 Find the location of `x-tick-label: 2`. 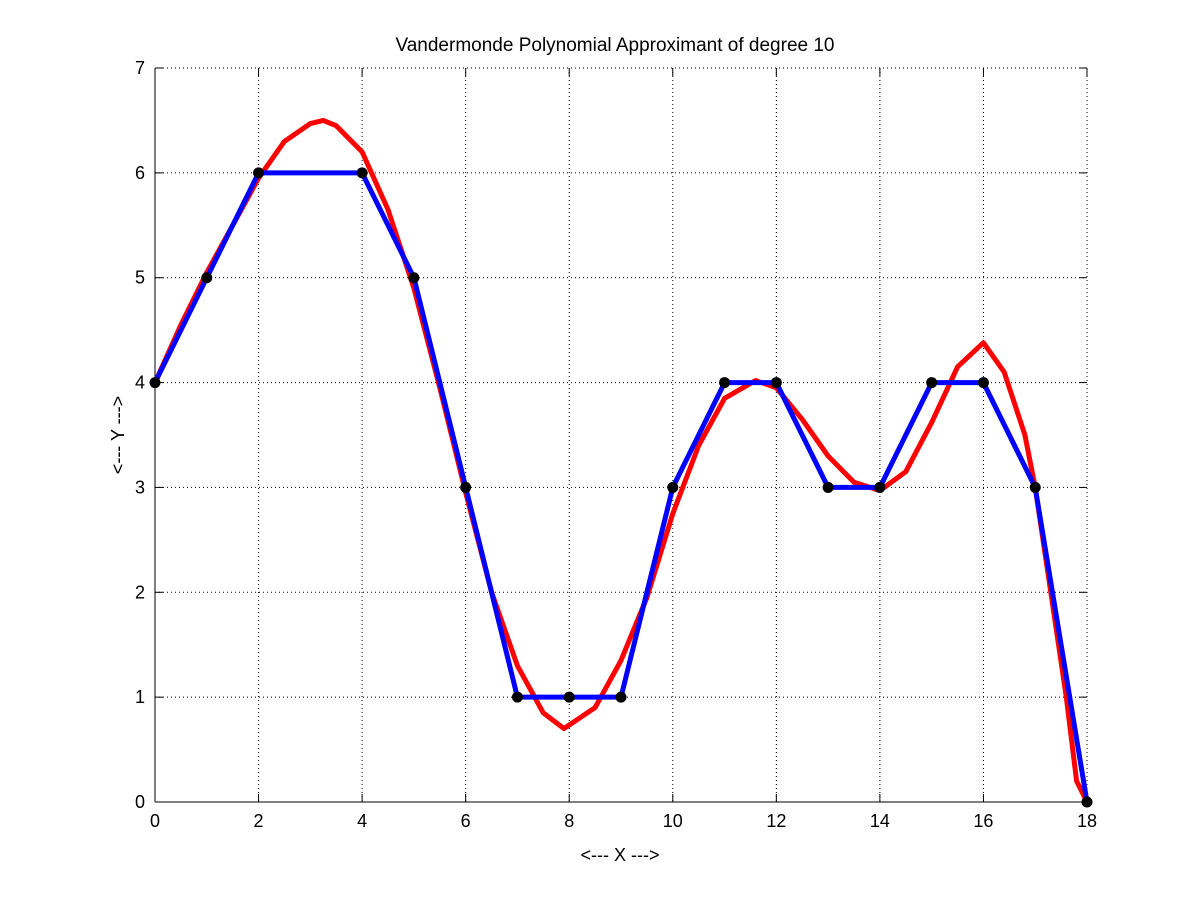

x-tick-label: 2 is located at coordinates (259, 821).